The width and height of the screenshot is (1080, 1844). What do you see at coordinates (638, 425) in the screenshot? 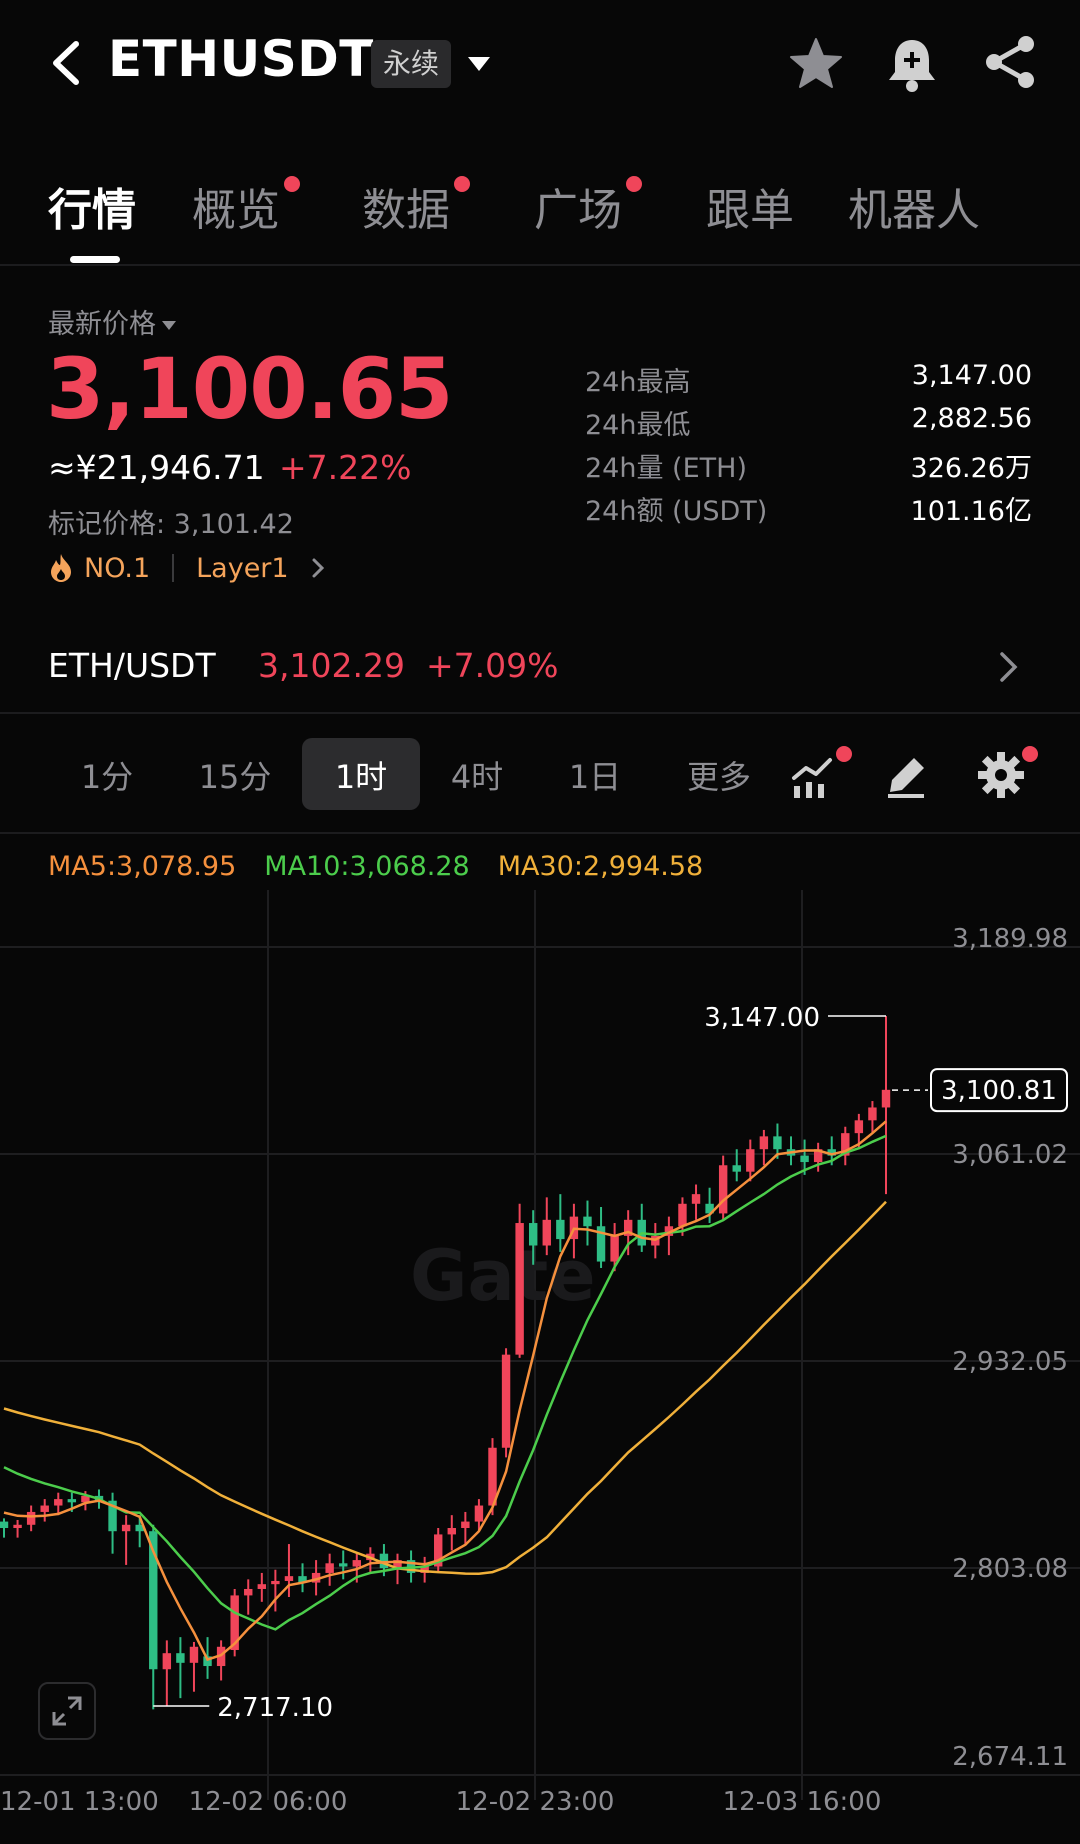
I see `stat-24h-low-label: 24h最低` at bounding box center [638, 425].